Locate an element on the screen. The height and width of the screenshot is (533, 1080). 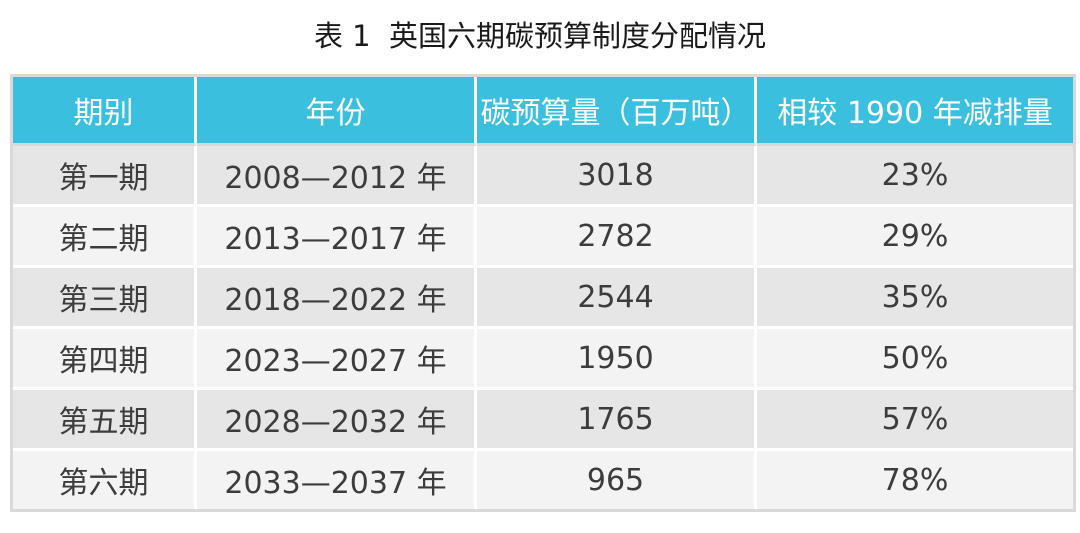
table-row: 第五期 2028—2032 年 1765 57% is located at coordinates (543, 420).